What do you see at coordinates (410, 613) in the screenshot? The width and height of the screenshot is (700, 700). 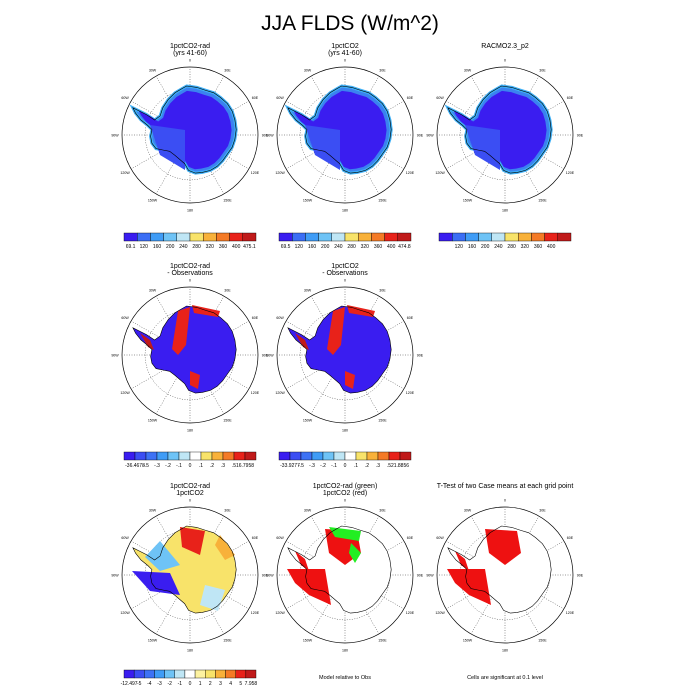 I see `lon-label: 120E` at bounding box center [410, 613].